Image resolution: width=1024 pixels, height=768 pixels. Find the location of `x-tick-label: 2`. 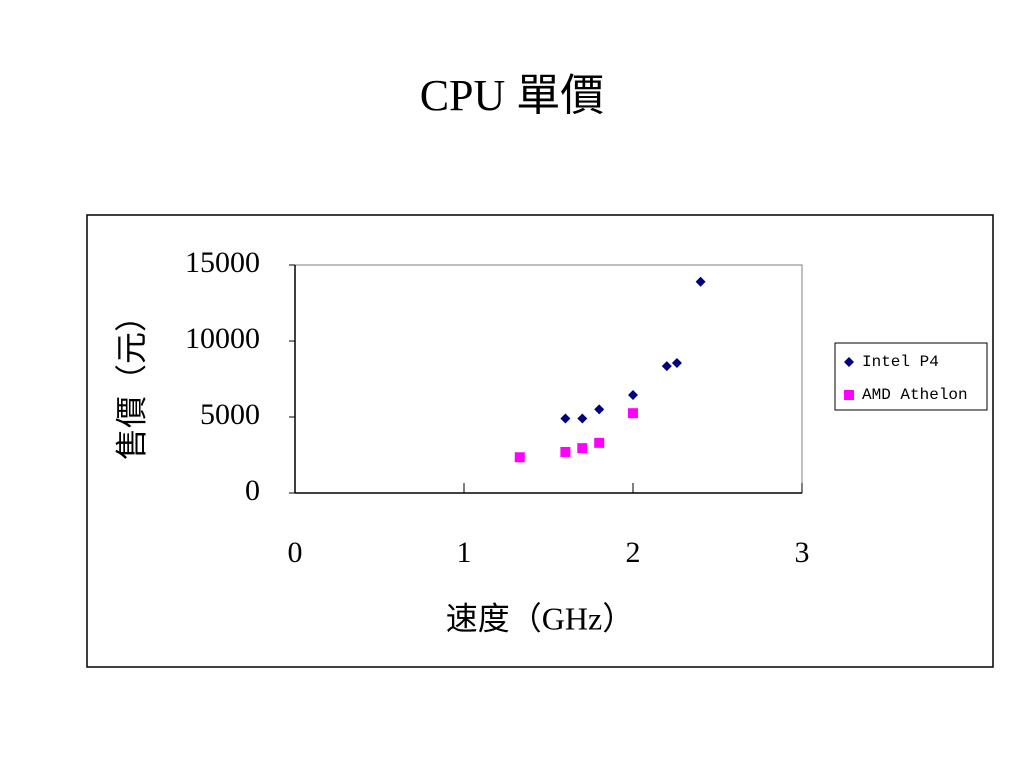

x-tick-label: 2 is located at coordinates (633, 552).